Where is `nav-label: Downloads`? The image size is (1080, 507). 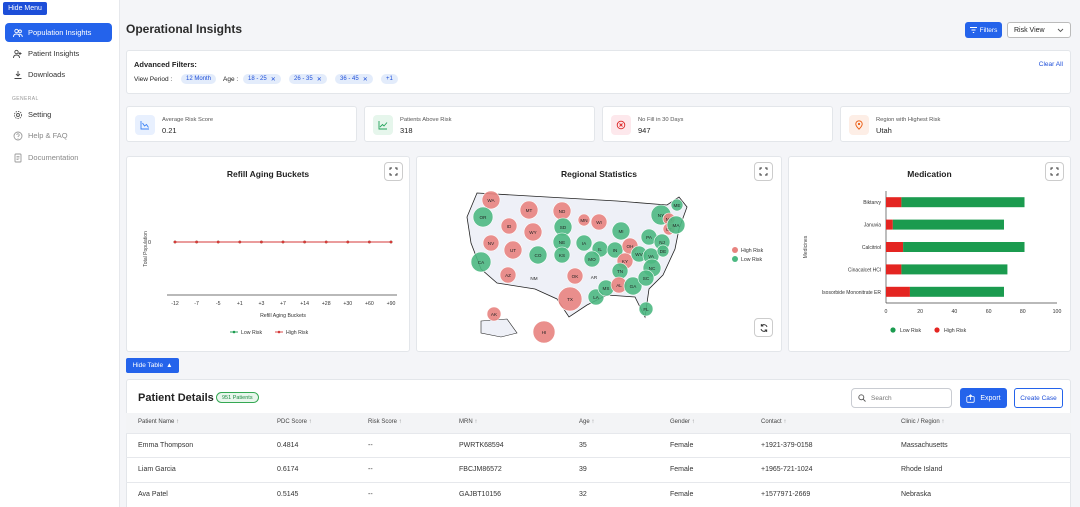
nav-label: Downloads is located at coordinates (47, 74).